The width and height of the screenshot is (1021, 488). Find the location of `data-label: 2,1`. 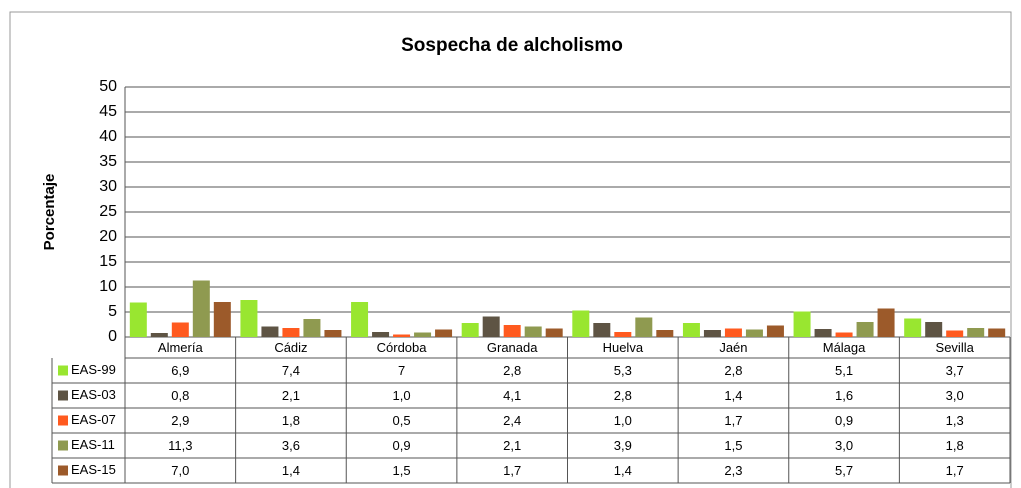

data-label: 2,1 is located at coordinates (512, 445).